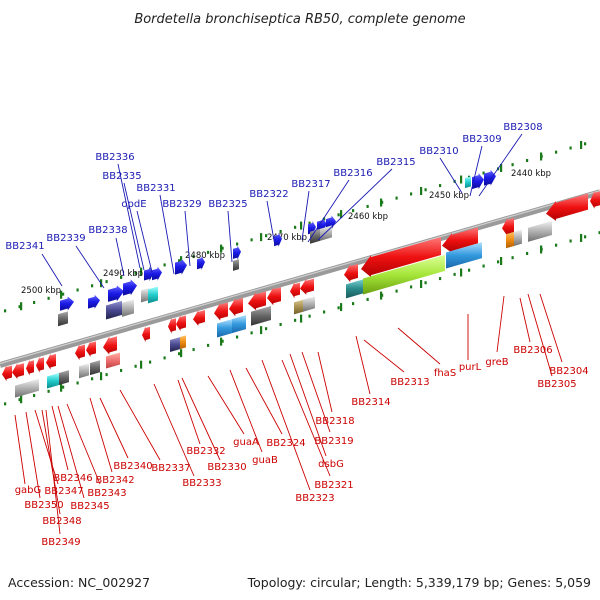  What do you see at coordinates (568, 371) in the screenshot?
I see `reverse-gene-label: BB2304` at bounding box center [568, 371].